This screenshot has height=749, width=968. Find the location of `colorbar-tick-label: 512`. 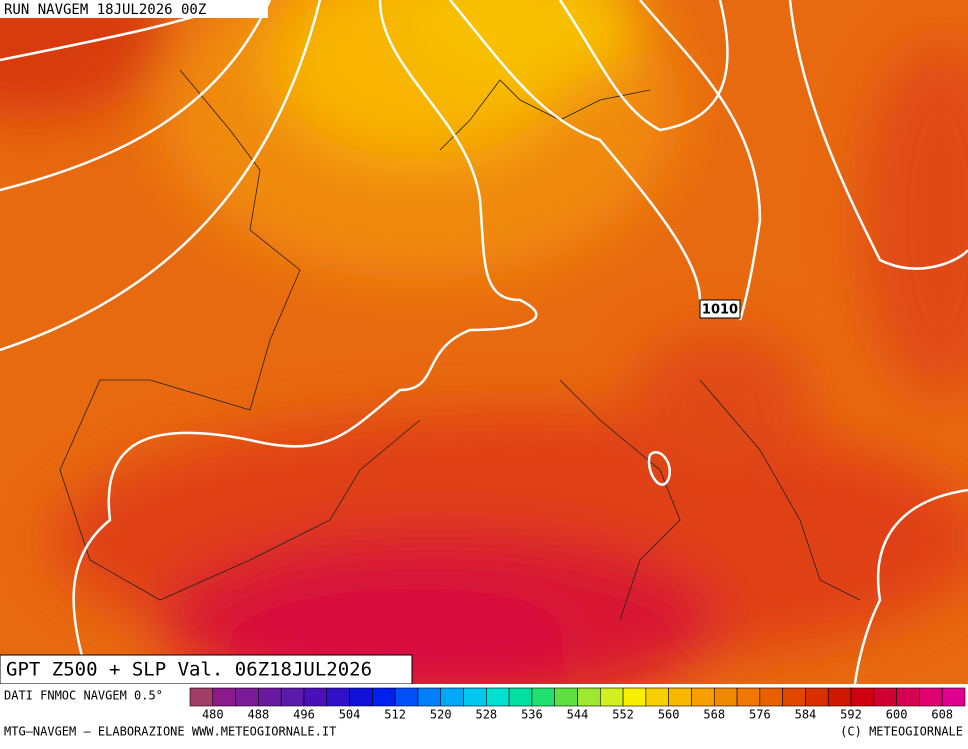

colorbar-tick-label: 512 is located at coordinates (395, 715).